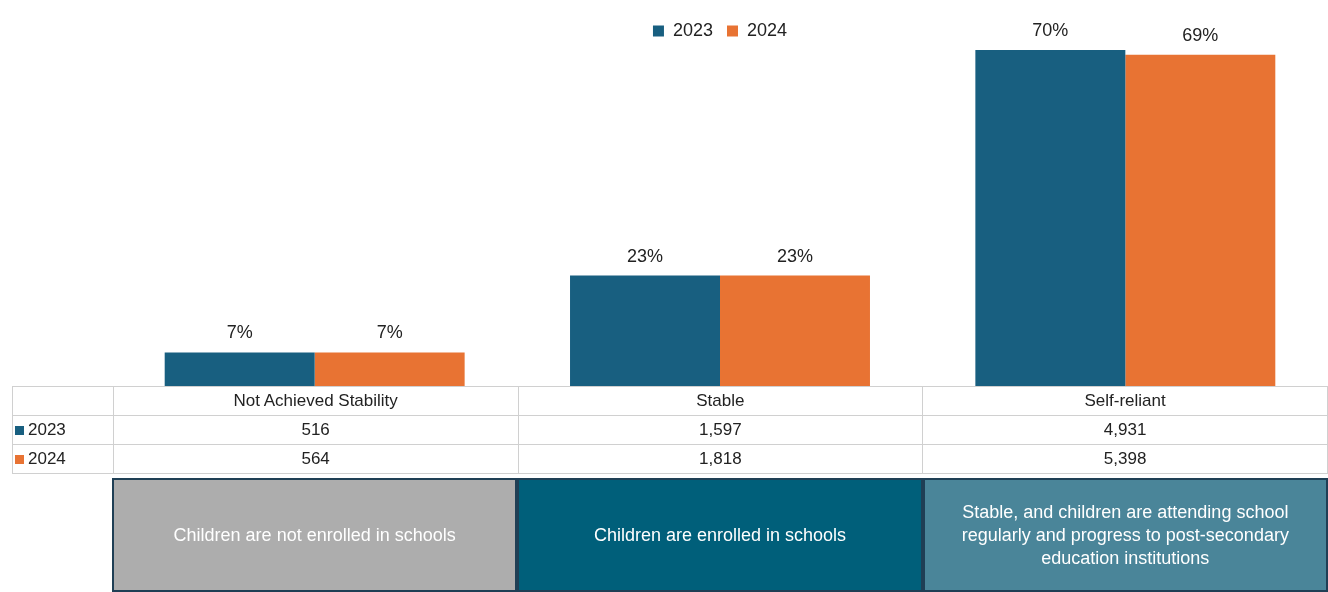  Describe the element at coordinates (316, 401) in the screenshot. I see `x-tick-label: Not Achieved Stability` at that location.